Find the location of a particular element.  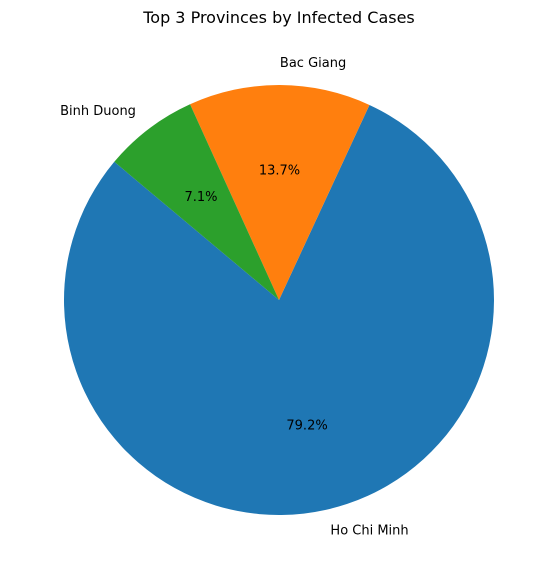

slice-percent-ho-chi-minh: 79.2% is located at coordinates (306, 425).